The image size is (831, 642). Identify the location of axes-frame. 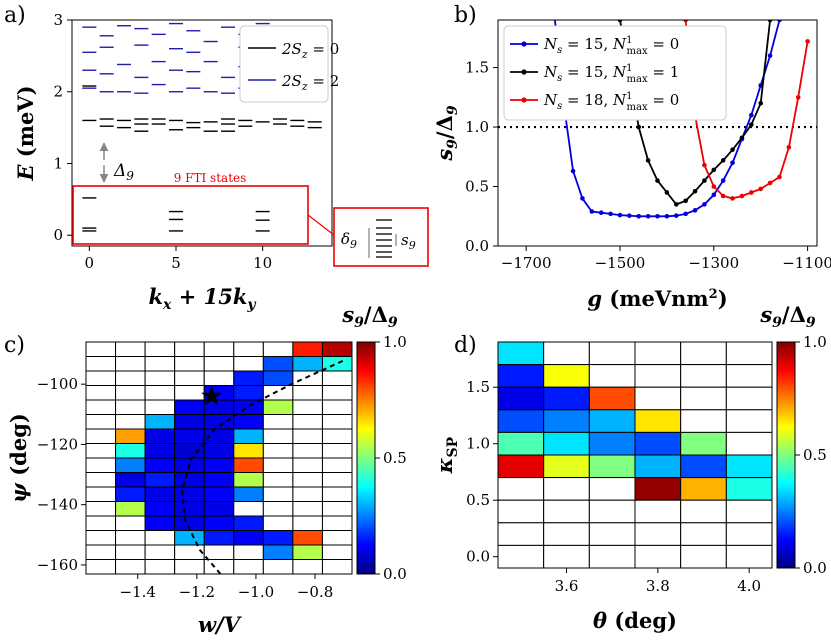
(202, 133).